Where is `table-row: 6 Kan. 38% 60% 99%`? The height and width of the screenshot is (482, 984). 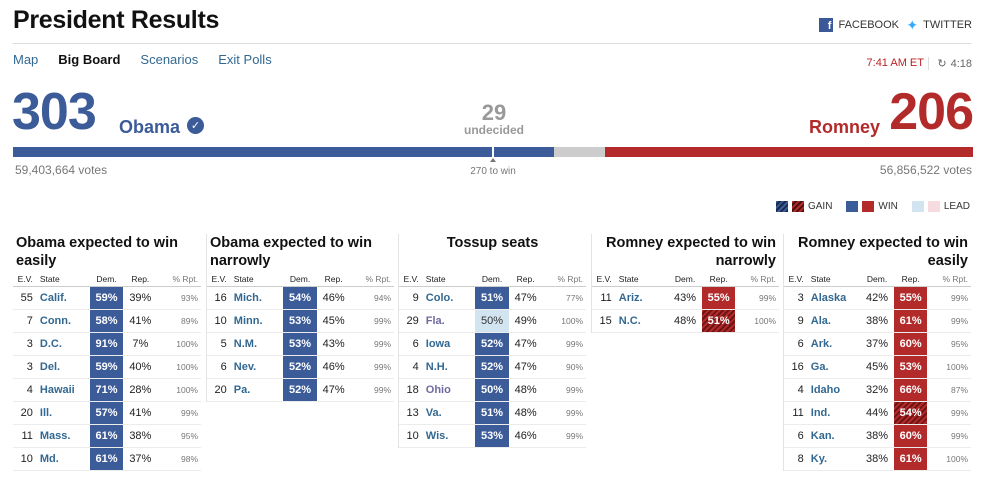 table-row: 6 Kan. 38% 60% 99% is located at coordinates (877, 436).